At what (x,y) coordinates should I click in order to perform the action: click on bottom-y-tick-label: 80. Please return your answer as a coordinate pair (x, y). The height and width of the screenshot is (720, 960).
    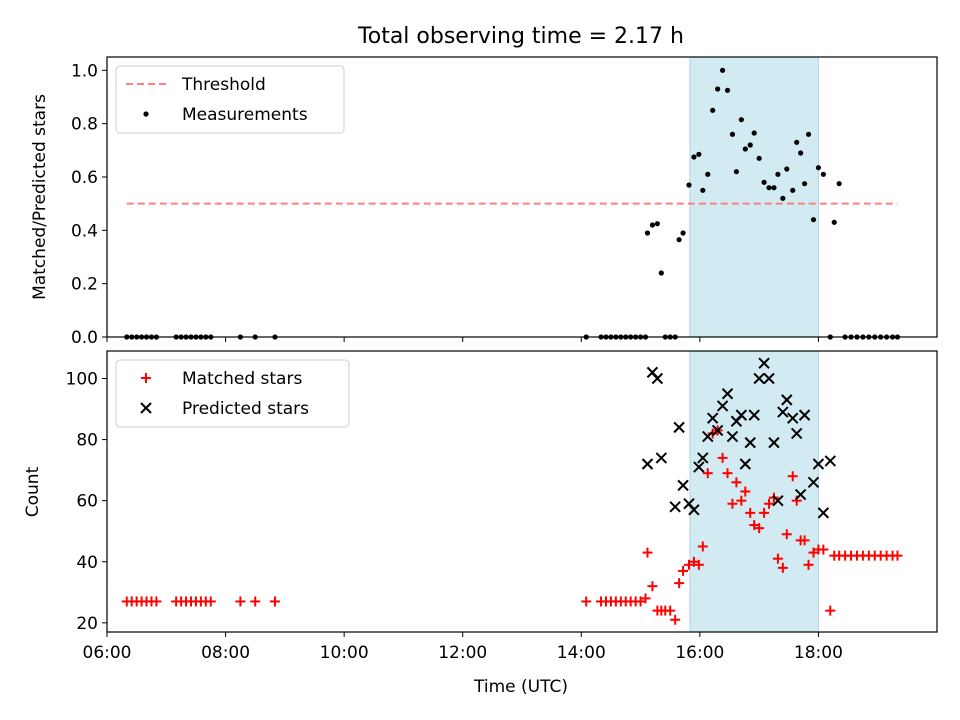
    Looking at the image, I should click on (87, 441).